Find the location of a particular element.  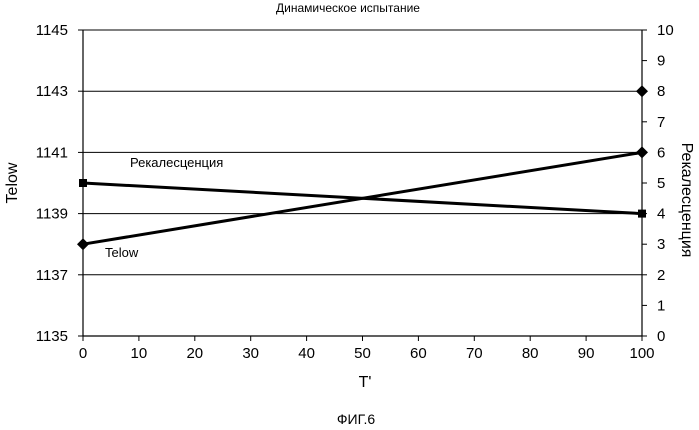

x-tick-label: 40 is located at coordinates (306, 353).